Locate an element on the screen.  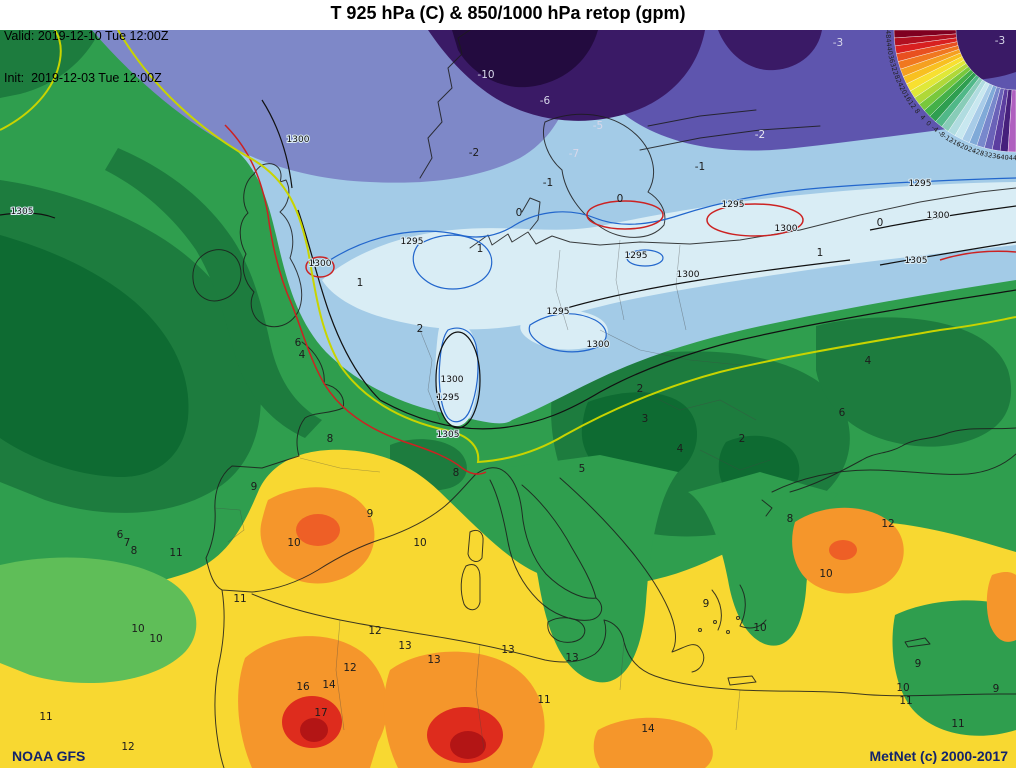
legend-tick-label: -32 is located at coordinates (987, 155).